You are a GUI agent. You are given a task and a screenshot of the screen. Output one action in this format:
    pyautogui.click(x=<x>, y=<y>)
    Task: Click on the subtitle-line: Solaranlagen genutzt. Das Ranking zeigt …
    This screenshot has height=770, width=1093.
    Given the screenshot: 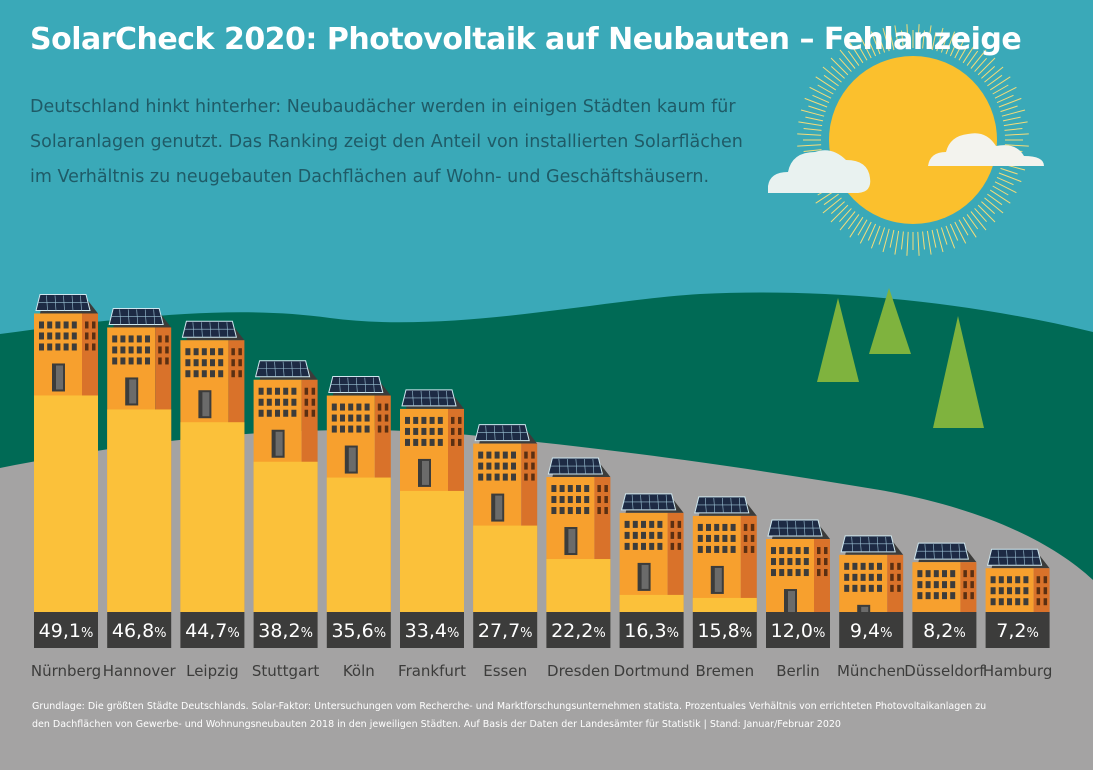 What is the action you would take?
    pyautogui.click(x=386, y=142)
    